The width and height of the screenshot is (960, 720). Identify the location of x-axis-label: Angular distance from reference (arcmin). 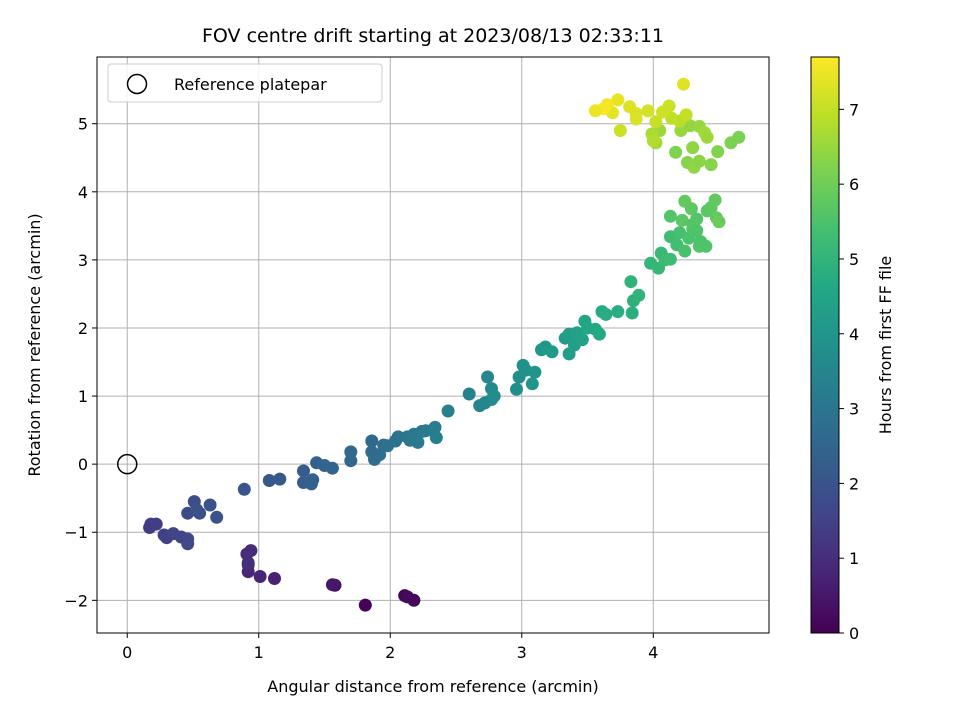
(432, 686).